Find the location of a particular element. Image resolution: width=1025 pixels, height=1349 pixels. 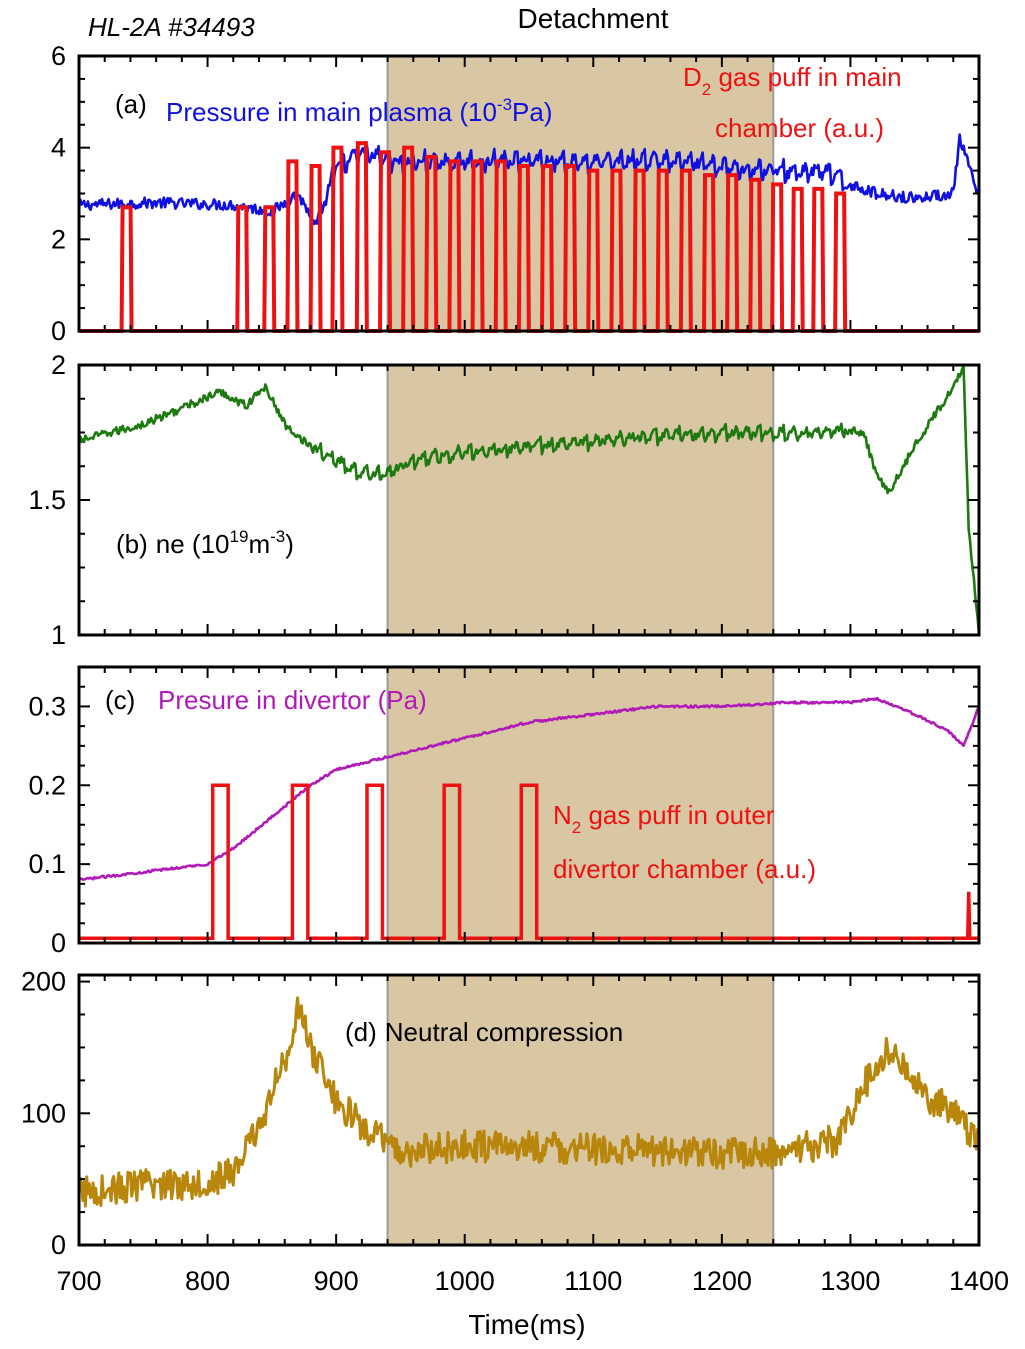

panel-c-series2-sub: 2 is located at coordinates (576, 827).